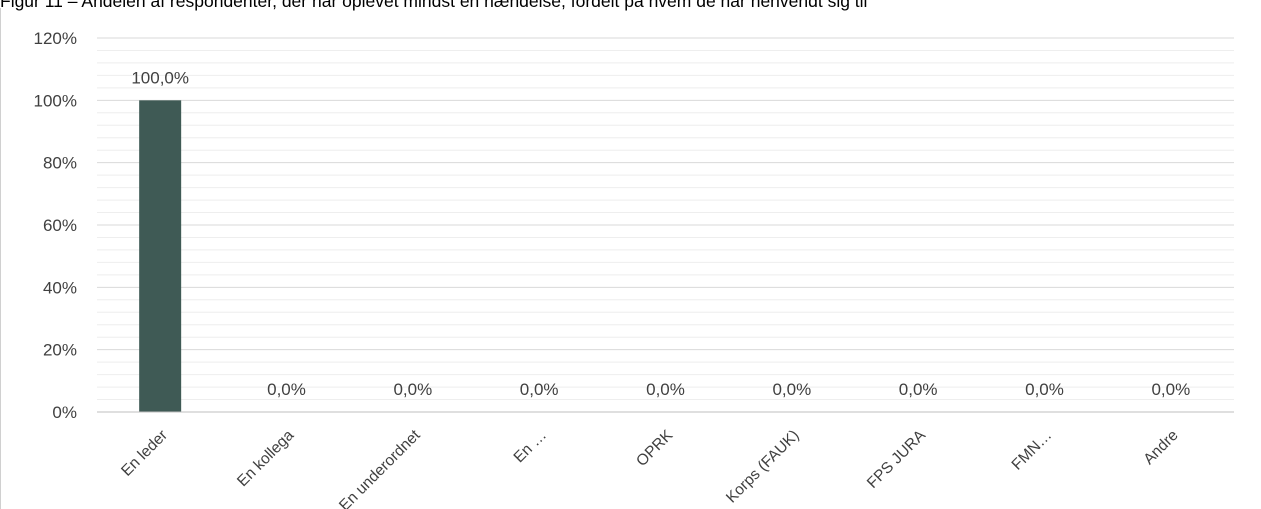  I want to click on x-tick-label: FPS JURA, so click(896, 458).